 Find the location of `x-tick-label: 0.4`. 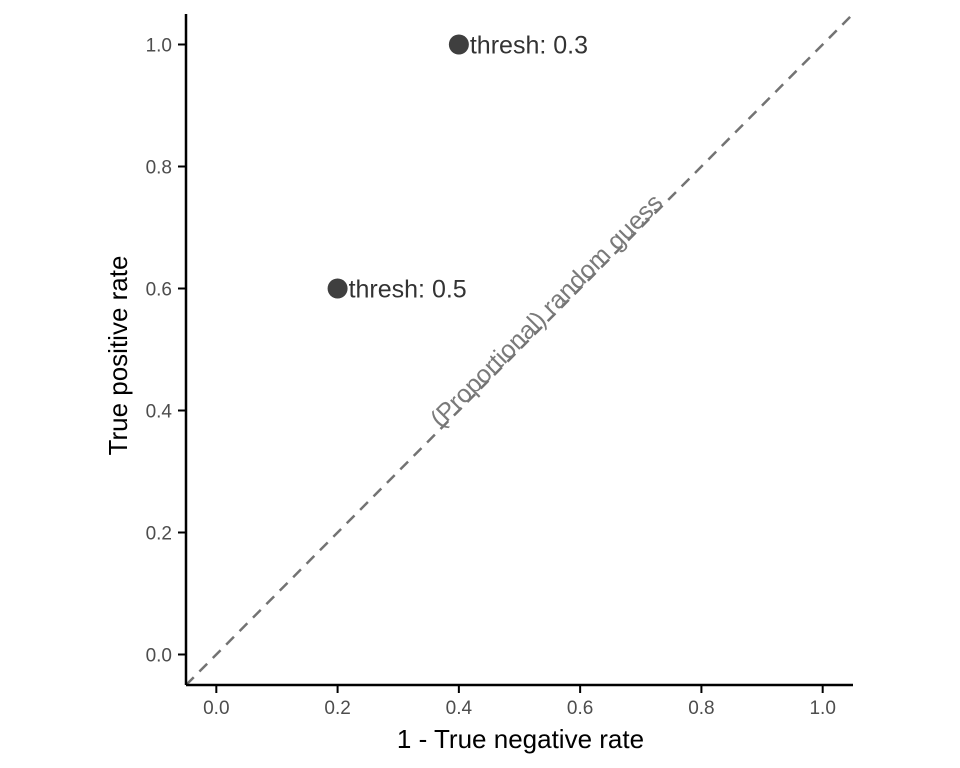

x-tick-label: 0.4 is located at coordinates (459, 708).